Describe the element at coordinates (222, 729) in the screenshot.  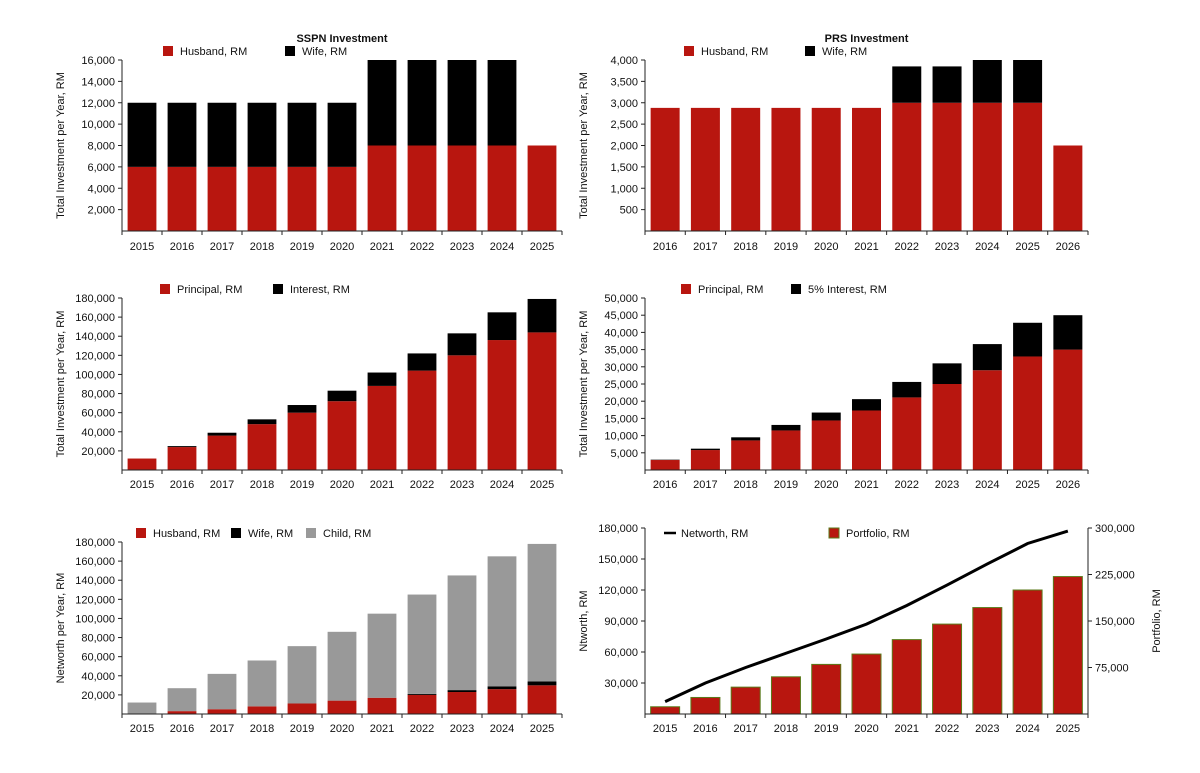
I see `x-tick-label: 2017` at that location.